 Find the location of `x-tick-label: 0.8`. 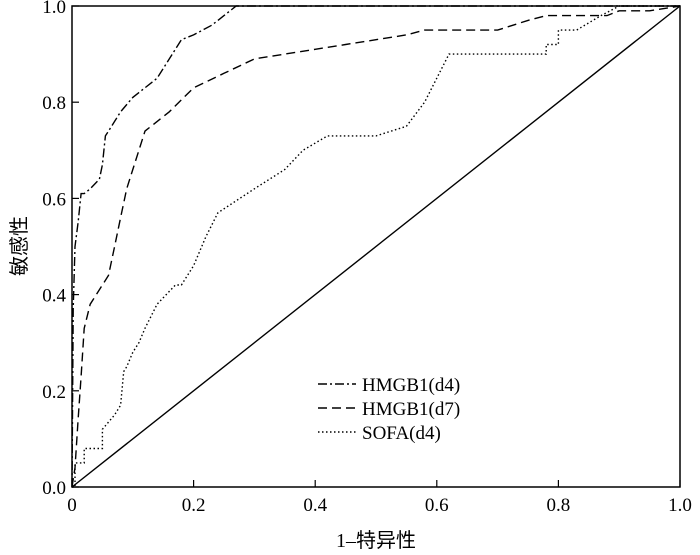

x-tick-label: 0.8 is located at coordinates (559, 505).